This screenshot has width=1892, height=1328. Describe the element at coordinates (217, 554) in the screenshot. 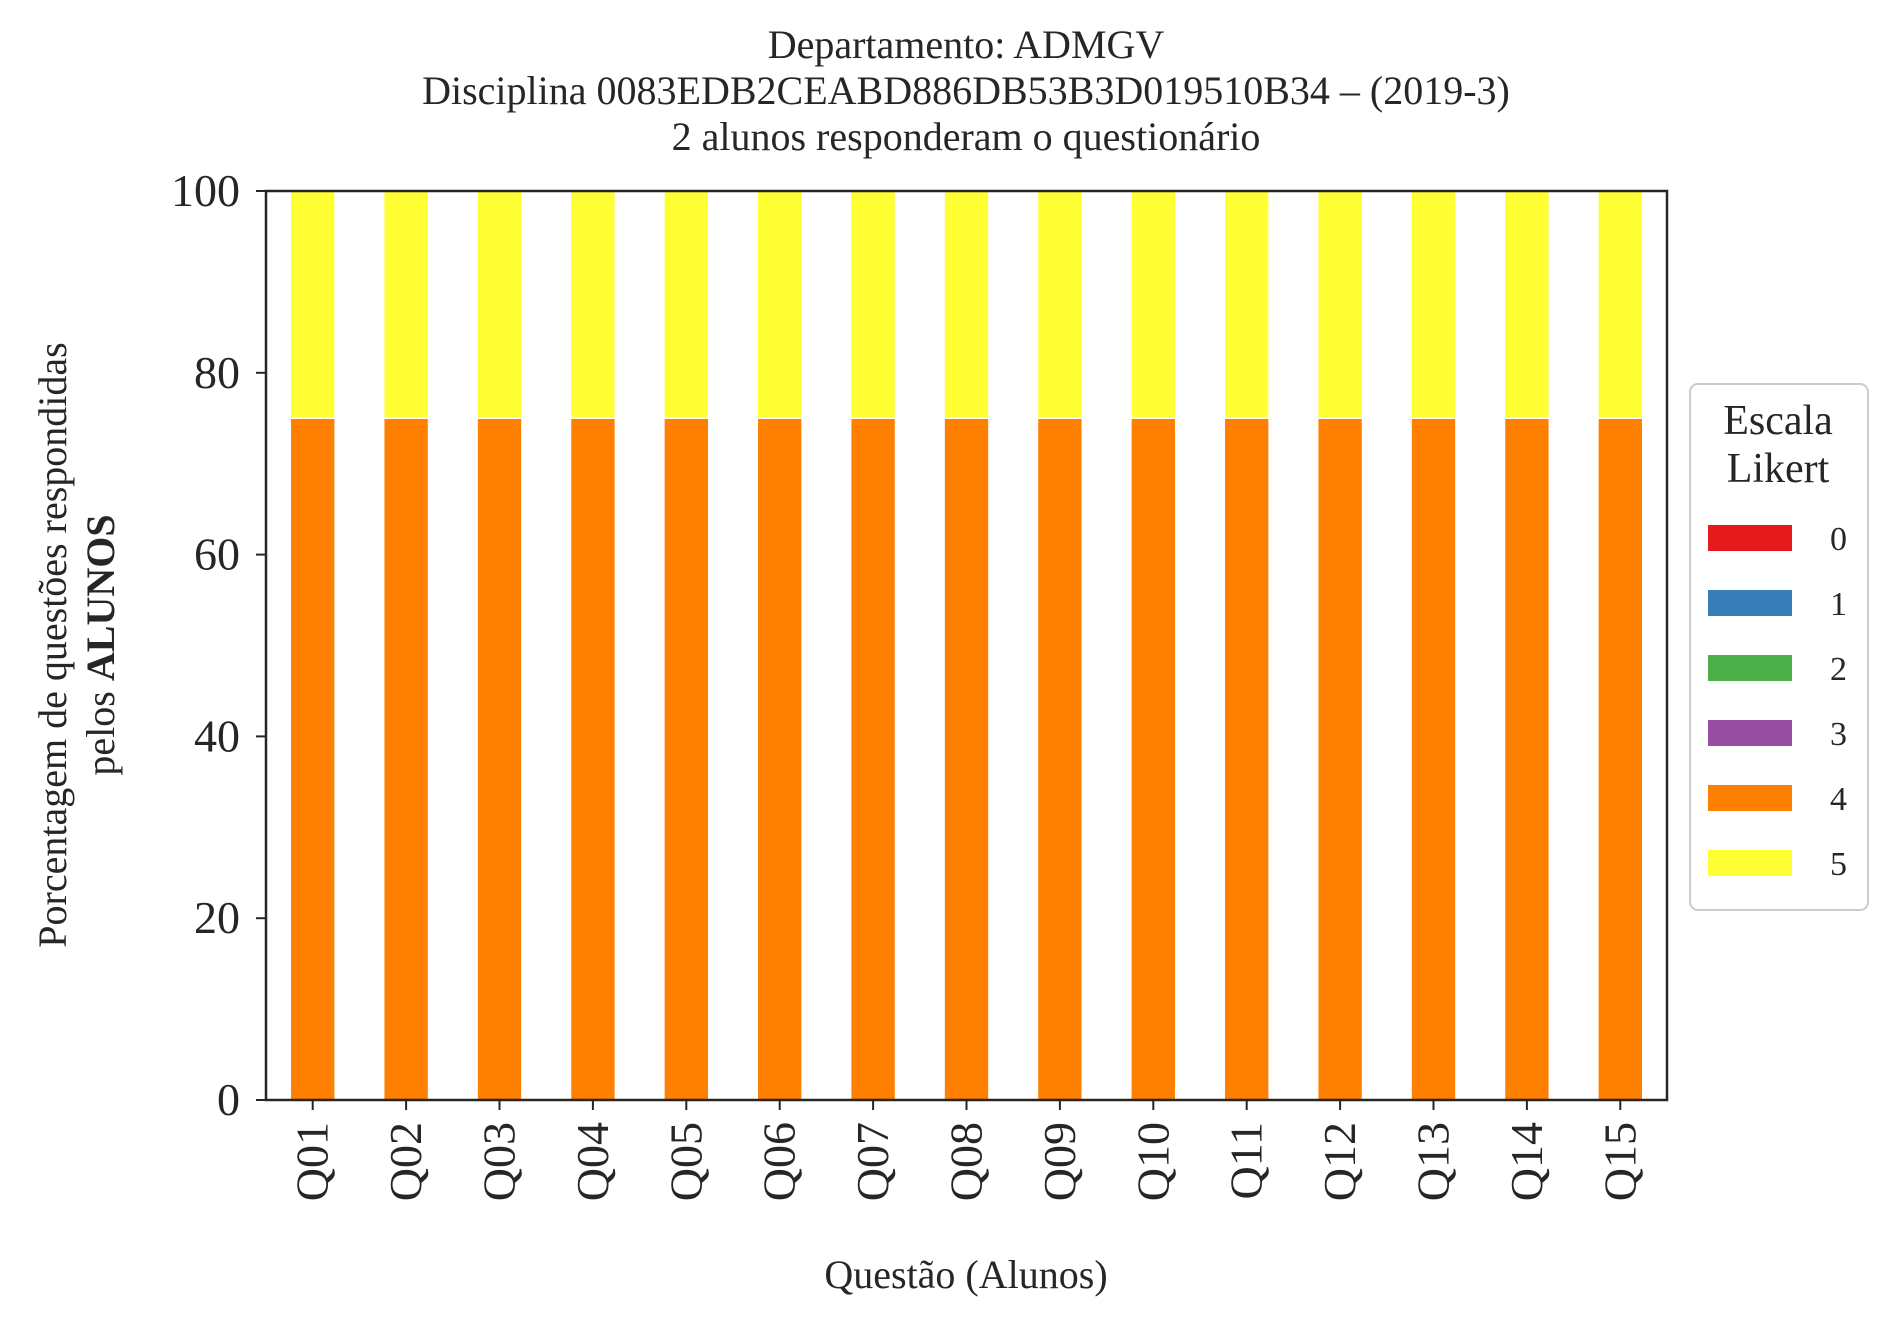

I see `y-tick-label-60: 60` at that location.